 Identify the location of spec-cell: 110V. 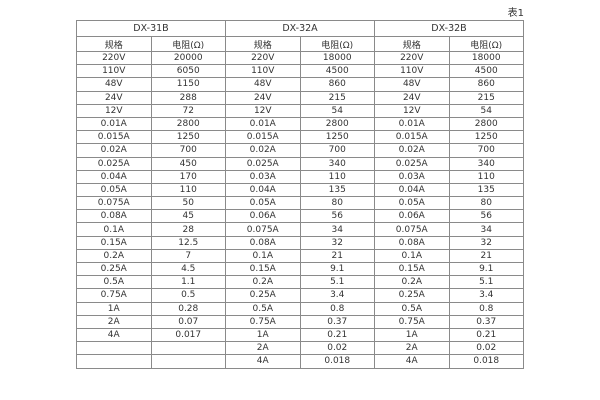
(114, 71).